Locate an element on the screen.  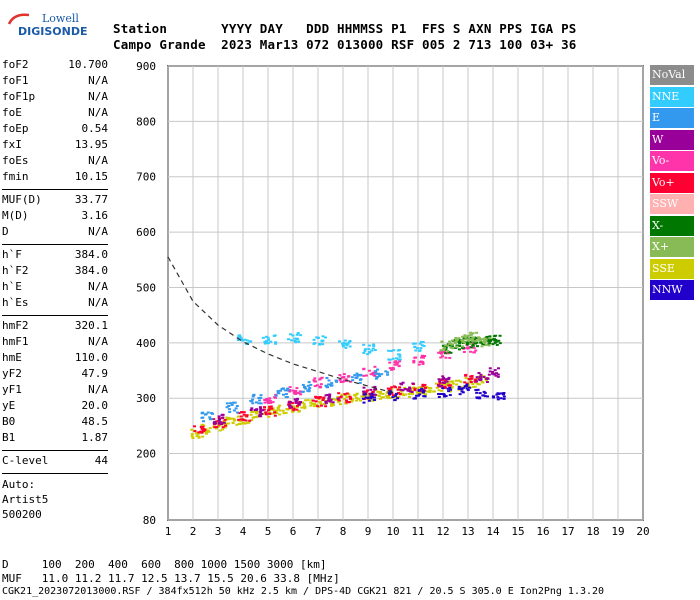
x-tick-label: 1 is located at coordinates (168, 530).